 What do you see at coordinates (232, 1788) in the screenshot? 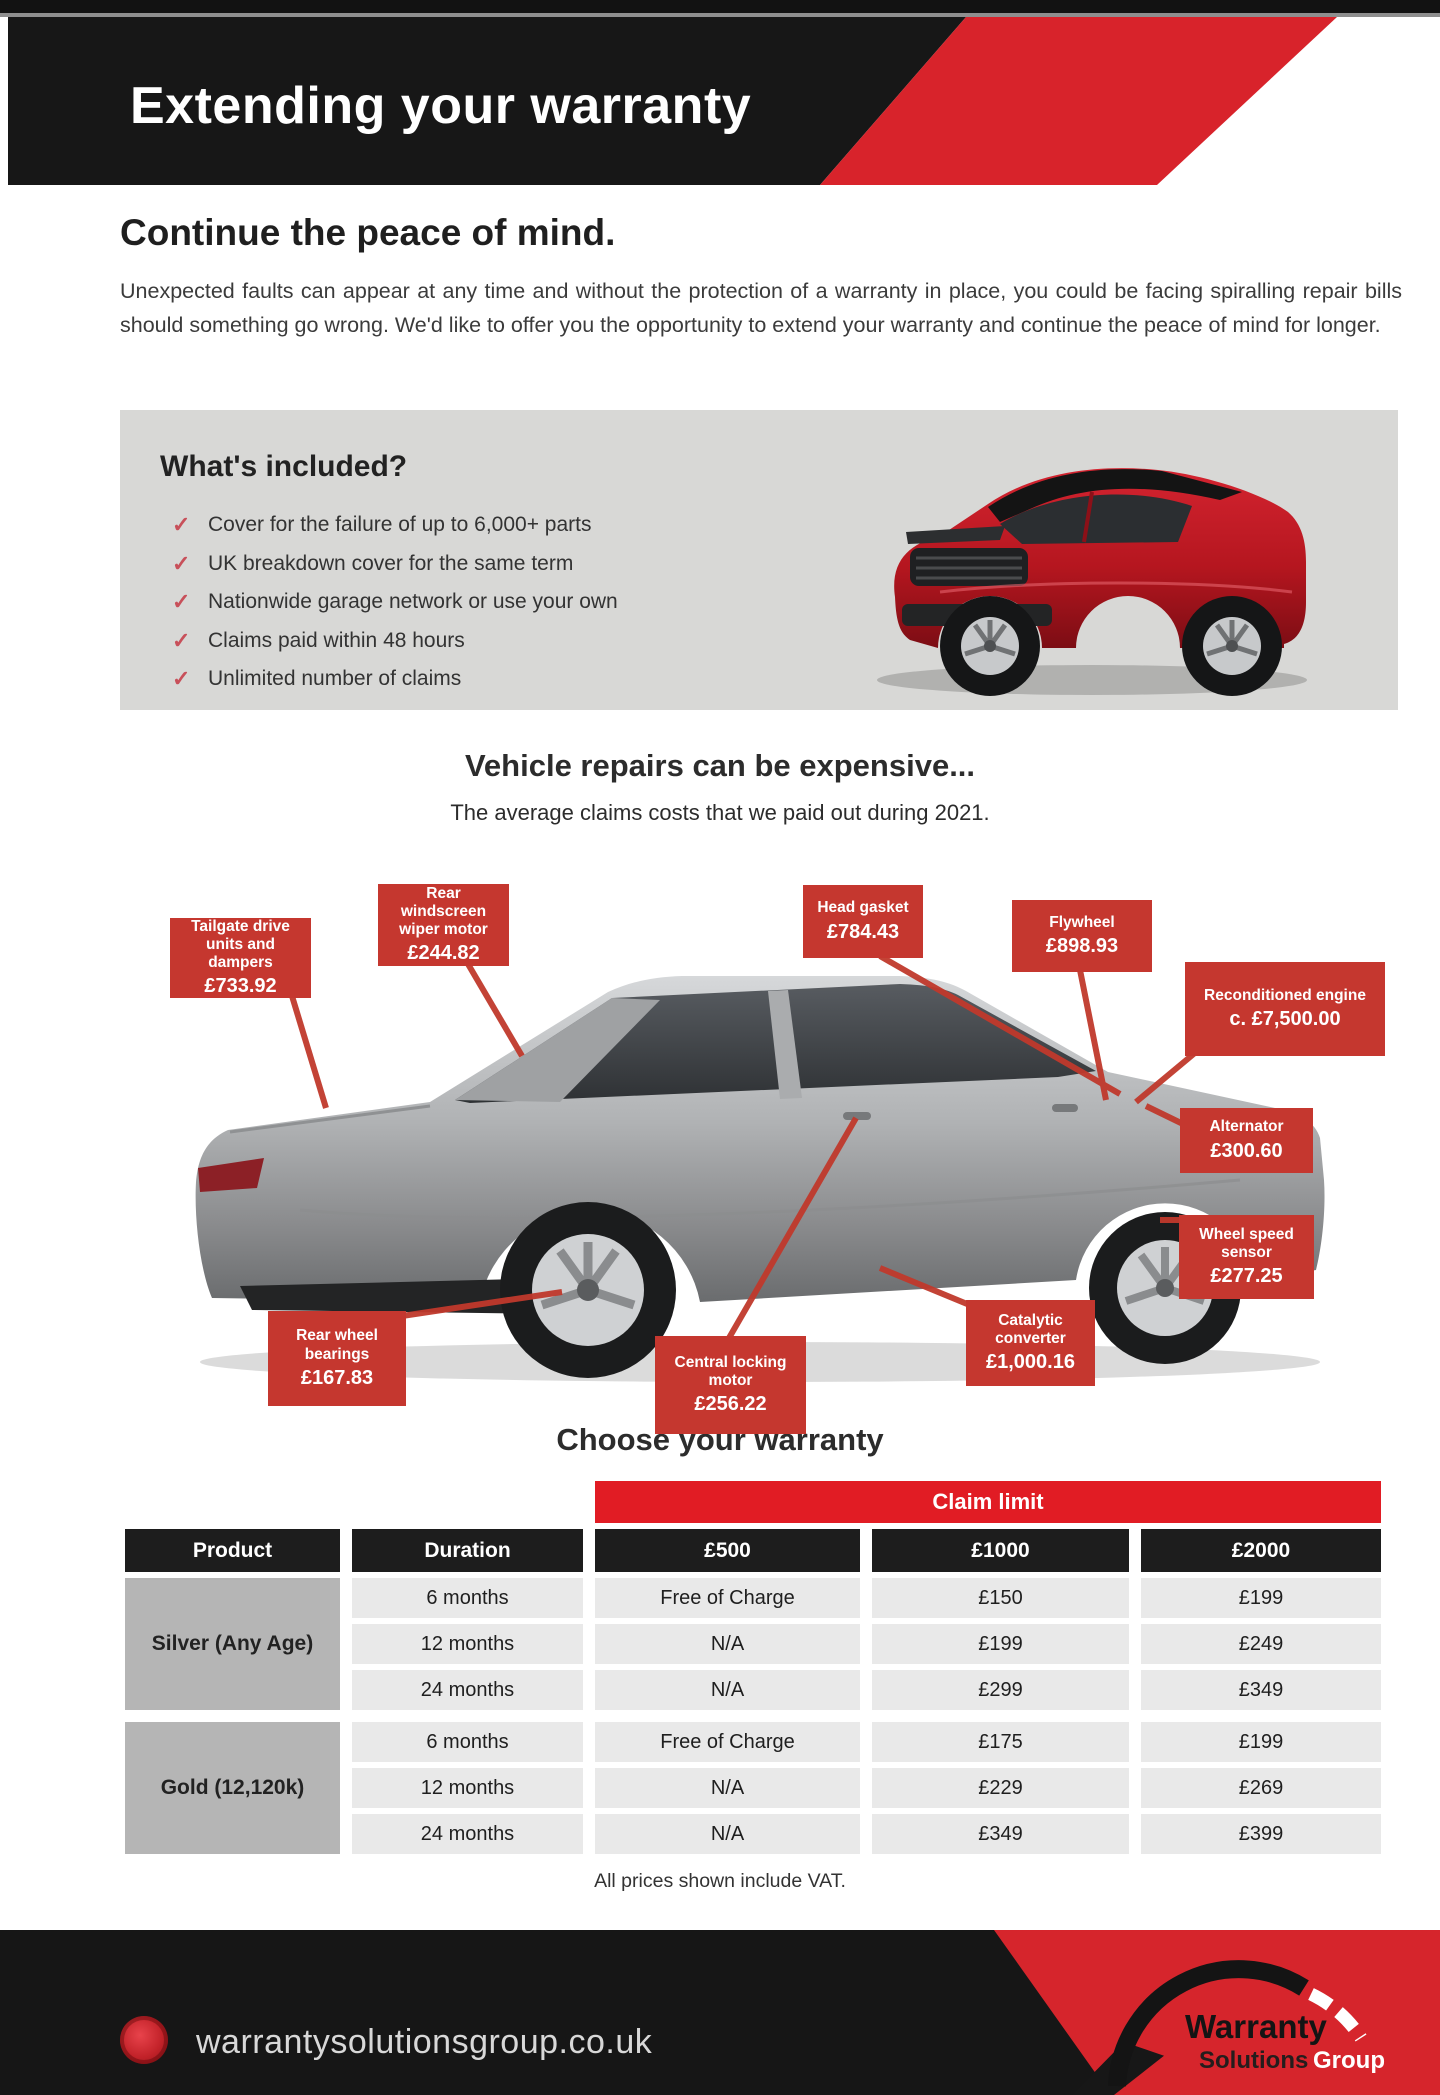
I see `product-cell-gold: Gold (12,120k)` at bounding box center [232, 1788].